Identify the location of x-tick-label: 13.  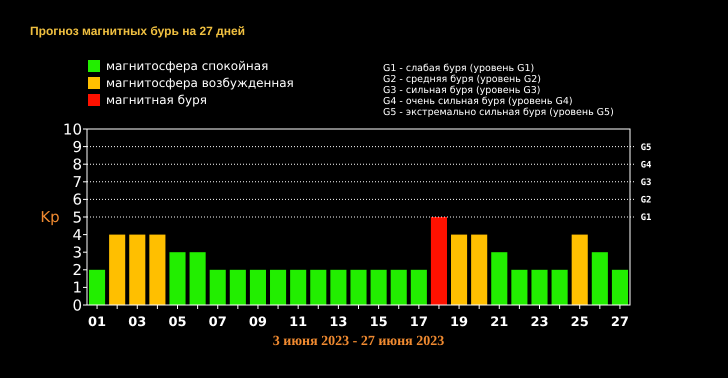
(338, 322).